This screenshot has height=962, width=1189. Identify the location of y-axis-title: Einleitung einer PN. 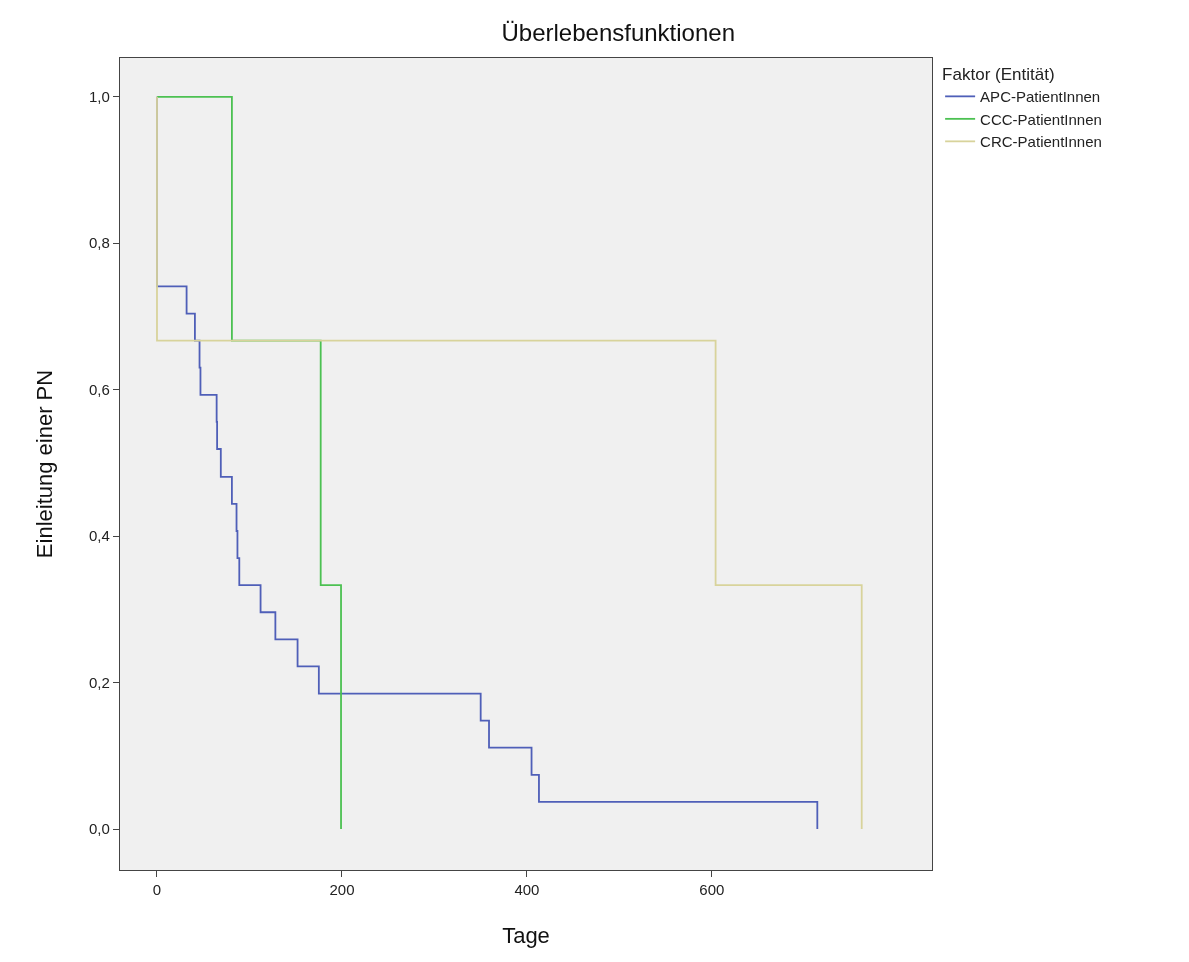
(44, 464).